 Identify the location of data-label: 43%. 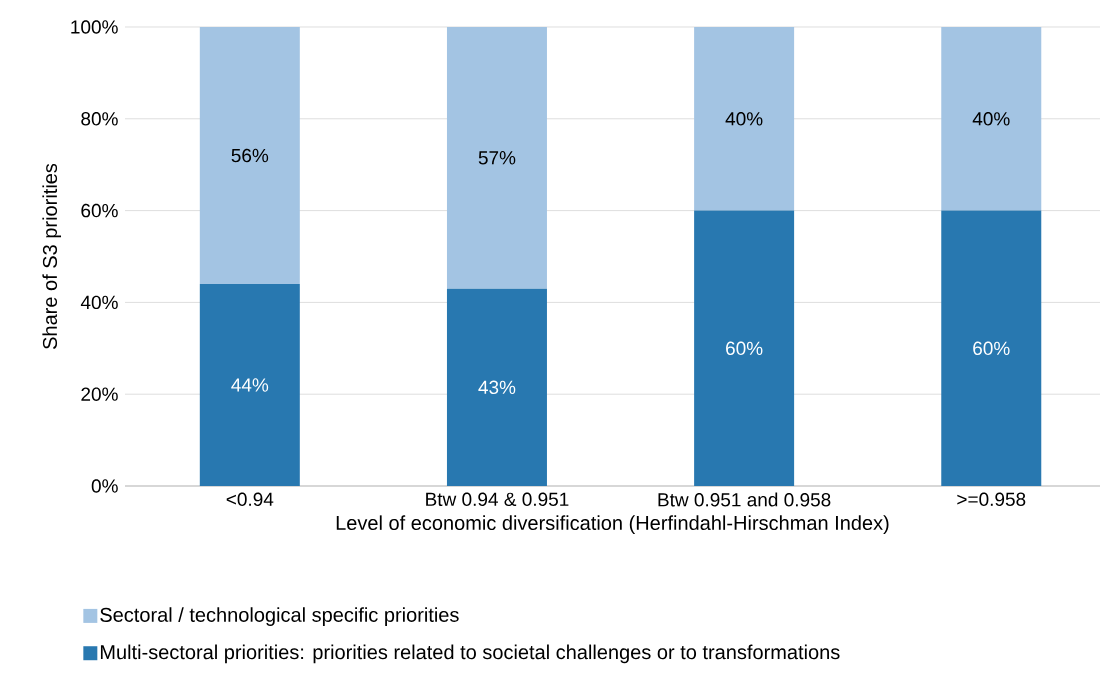
(497, 387).